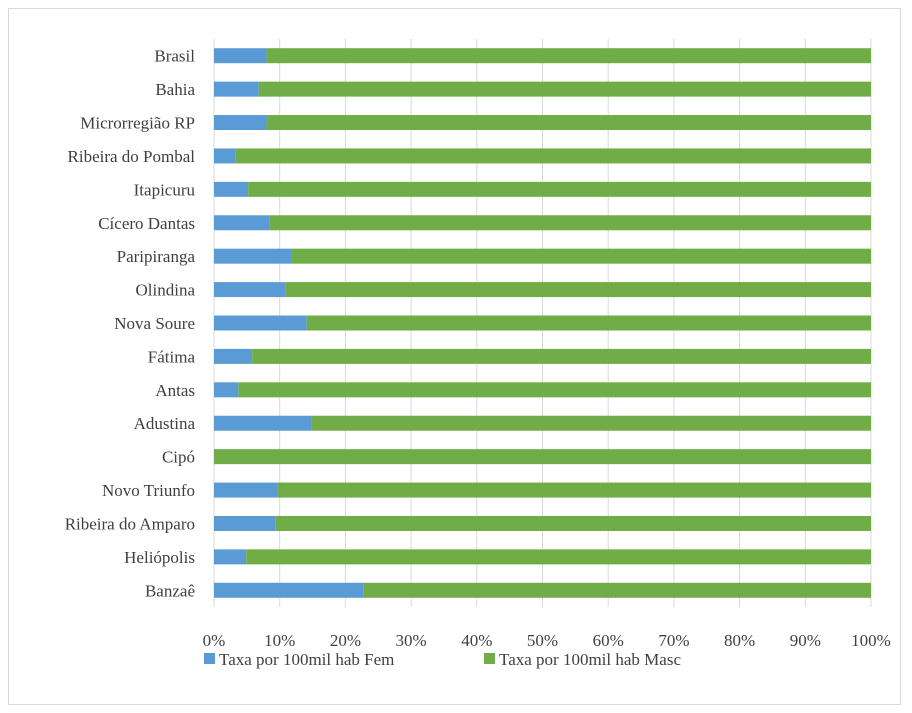  Describe the element at coordinates (345, 640) in the screenshot. I see `x-tick-label: 20%` at that location.